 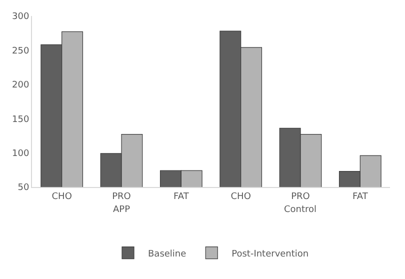 I want to click on text: Control, so click(x=300, y=210).